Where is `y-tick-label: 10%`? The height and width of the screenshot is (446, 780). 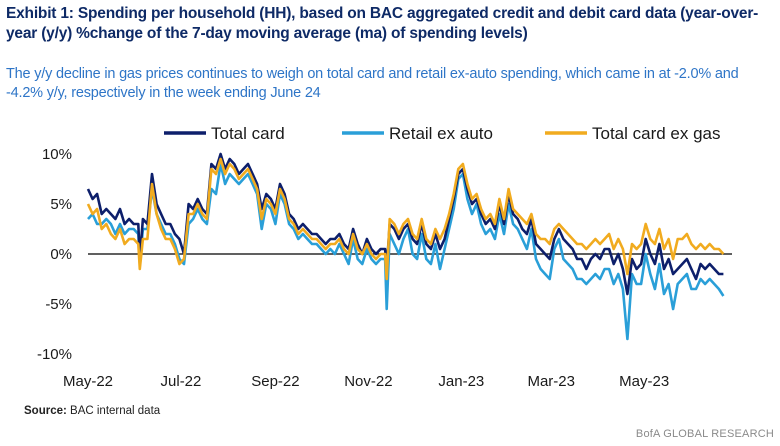 y-tick-label: 10% is located at coordinates (57, 154).